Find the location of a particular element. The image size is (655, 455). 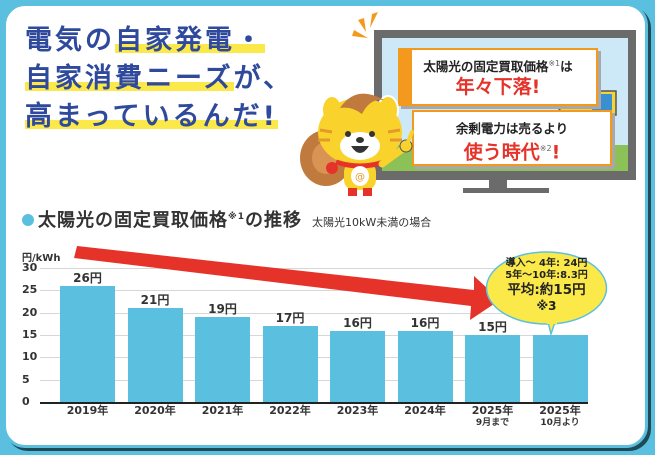

average-price-bubble is located at coordinates (546, 294).